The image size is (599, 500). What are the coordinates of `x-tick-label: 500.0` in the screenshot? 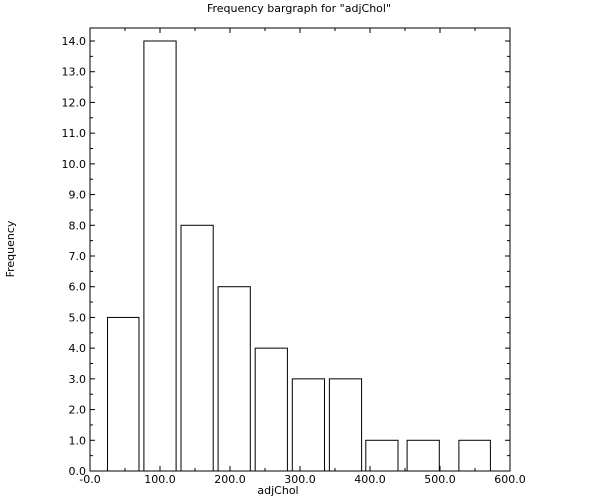 It's located at (440, 479).